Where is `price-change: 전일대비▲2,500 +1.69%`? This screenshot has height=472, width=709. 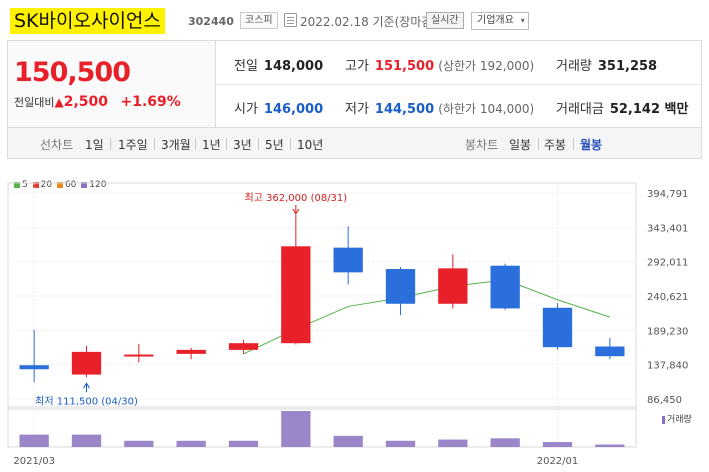 price-change: 전일대비▲2,500 +1.69% is located at coordinates (97, 102).